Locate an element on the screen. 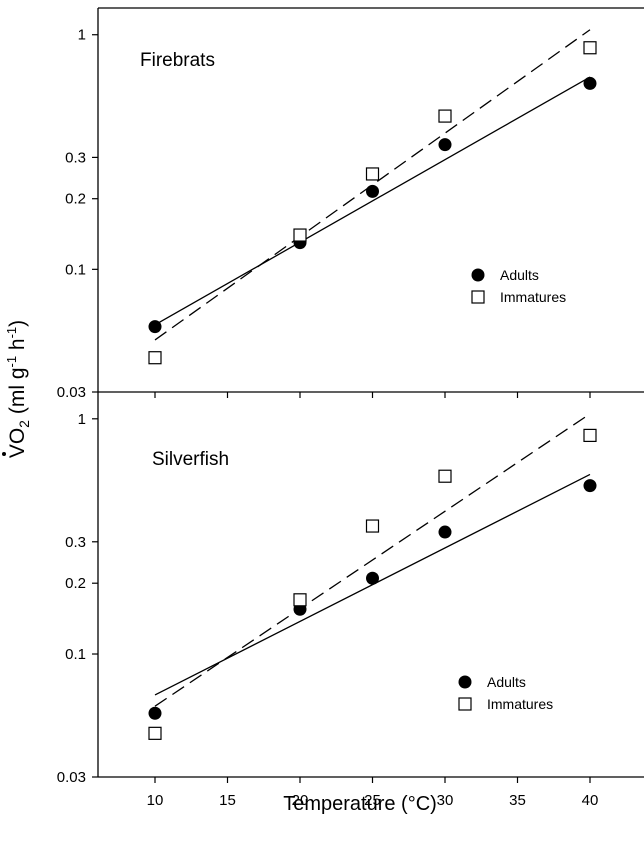 The image size is (644, 849). panel-title: Firebrats is located at coordinates (177, 60).